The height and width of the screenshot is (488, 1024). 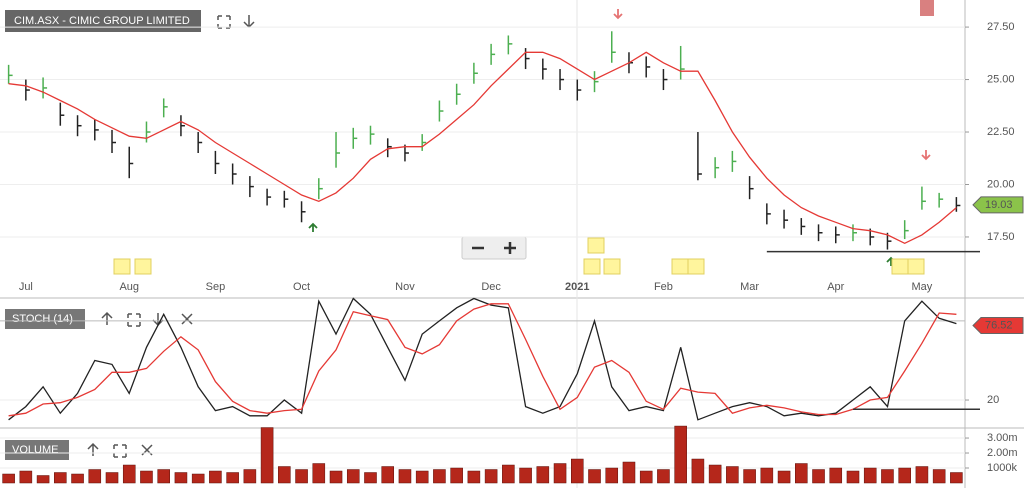 I want to click on y-tick-label: 3.00m, so click(x=1002, y=438).